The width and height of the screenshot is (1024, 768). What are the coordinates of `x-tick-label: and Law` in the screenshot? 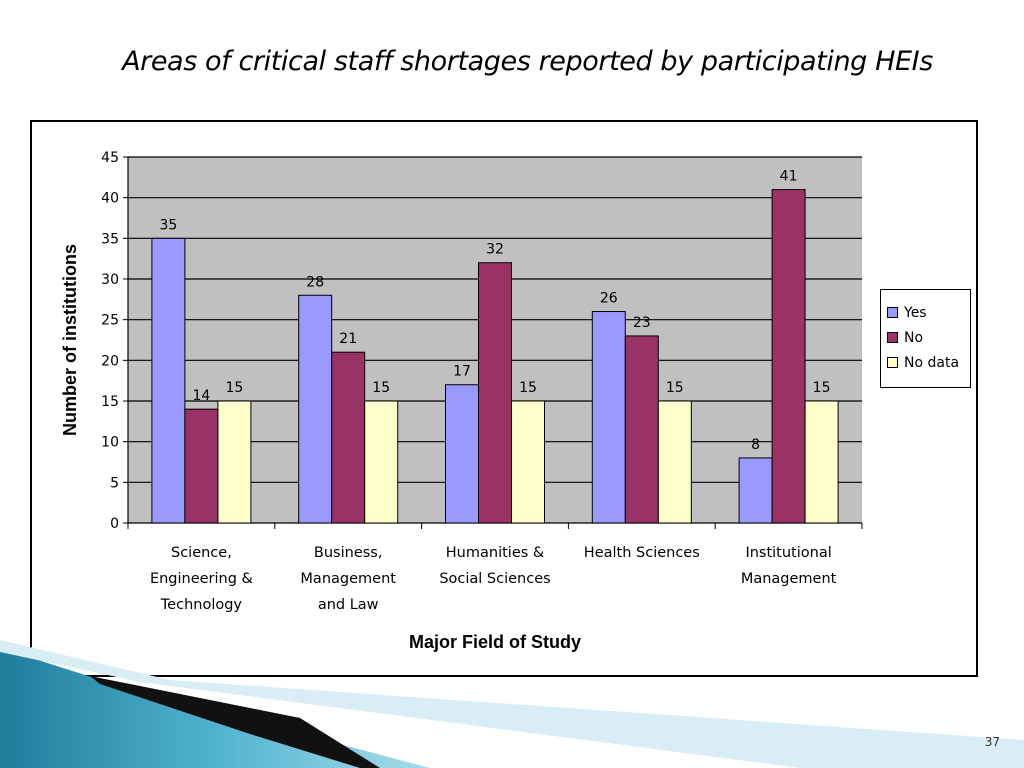 It's located at (348, 605).